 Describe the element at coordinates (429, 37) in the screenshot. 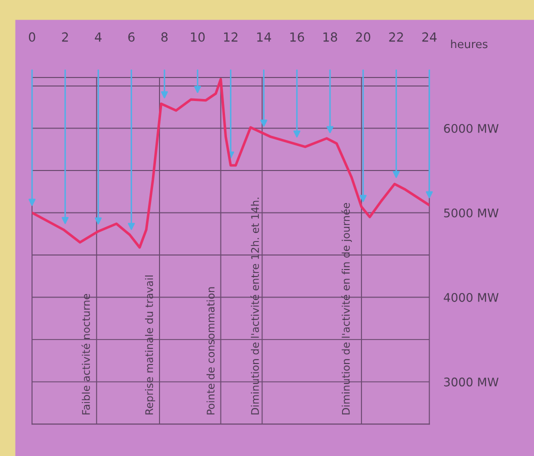

I see `x-tick-label: 24` at that location.